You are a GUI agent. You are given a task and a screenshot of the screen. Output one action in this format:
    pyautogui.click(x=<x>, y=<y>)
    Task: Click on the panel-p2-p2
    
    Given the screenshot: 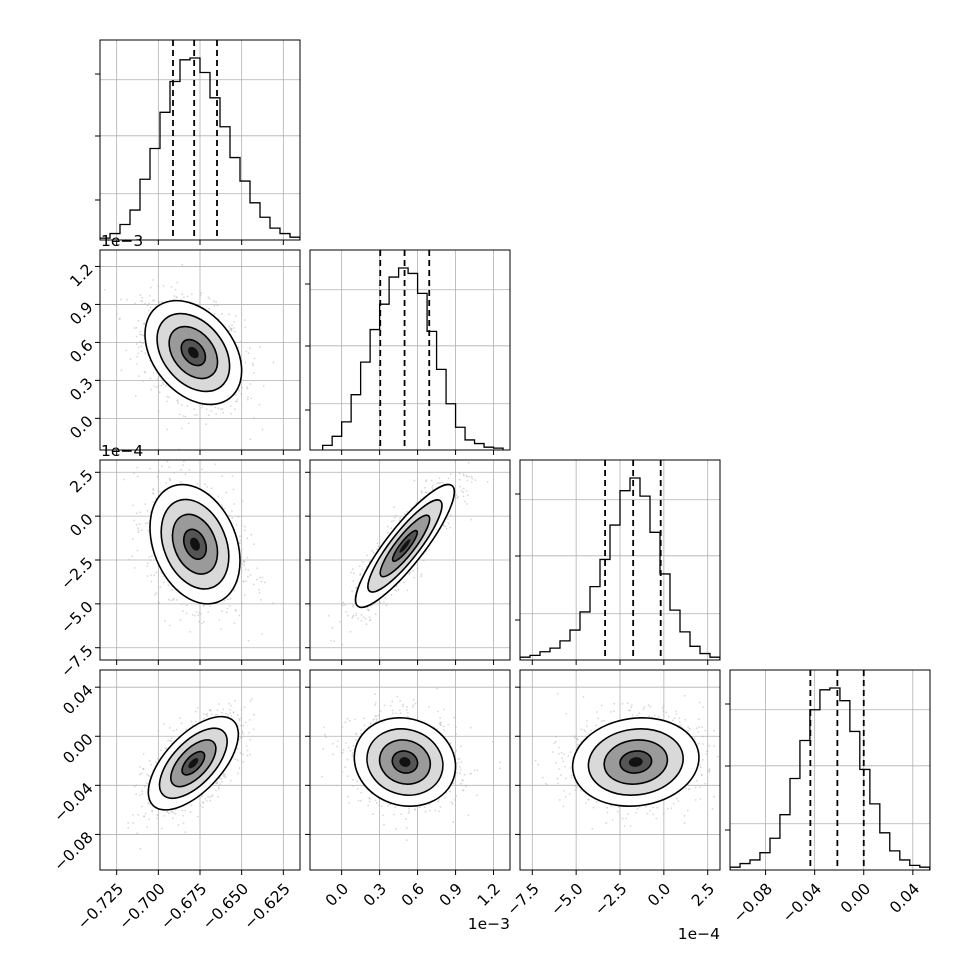 What is the action you would take?
    pyautogui.click(x=618, y=562)
    